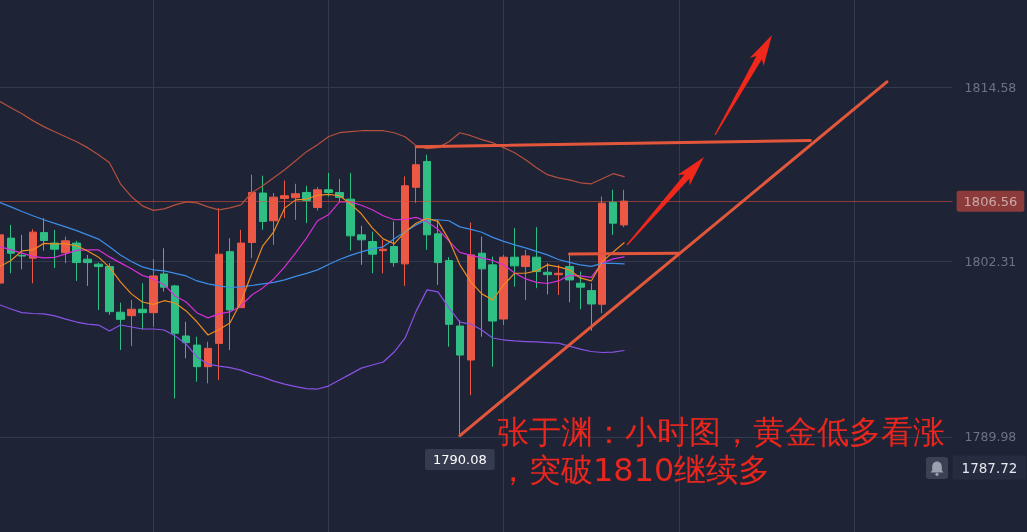 The width and height of the screenshot is (1027, 532). I want to click on ref-line-label: 1806.56, so click(990, 201).